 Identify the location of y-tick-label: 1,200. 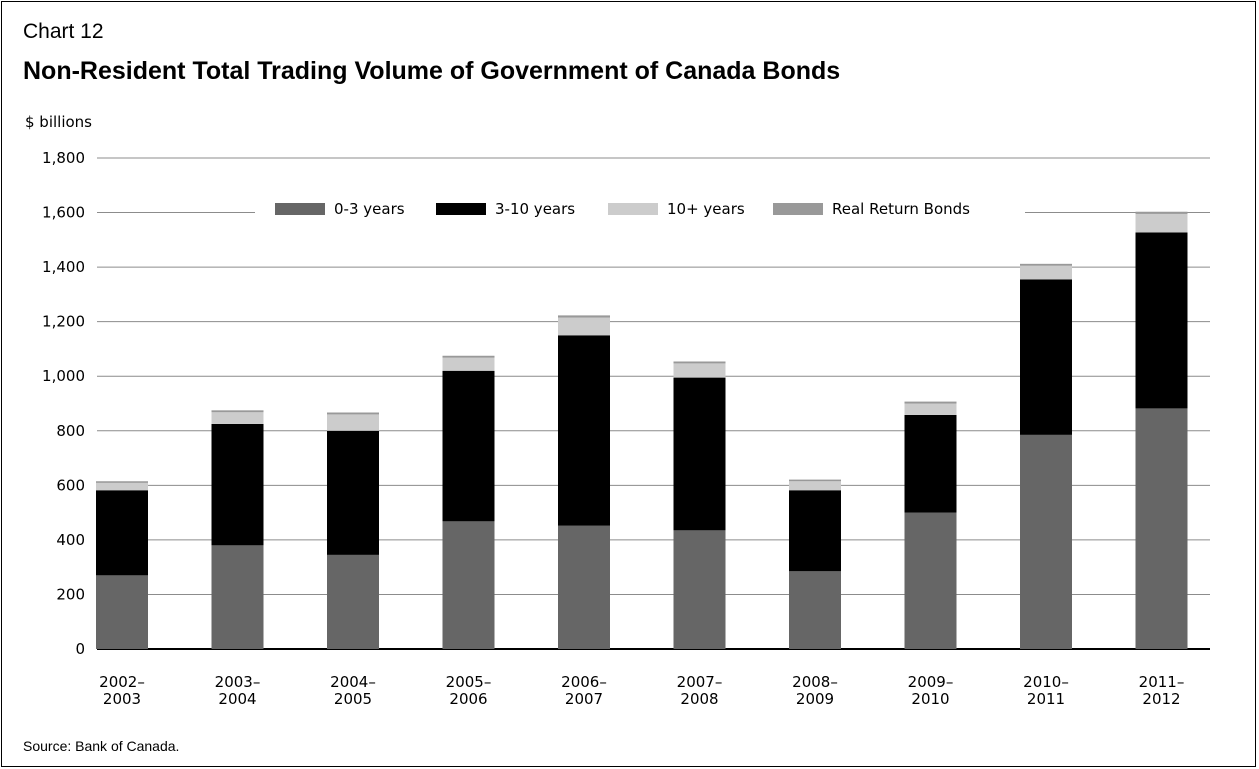
(63, 322).